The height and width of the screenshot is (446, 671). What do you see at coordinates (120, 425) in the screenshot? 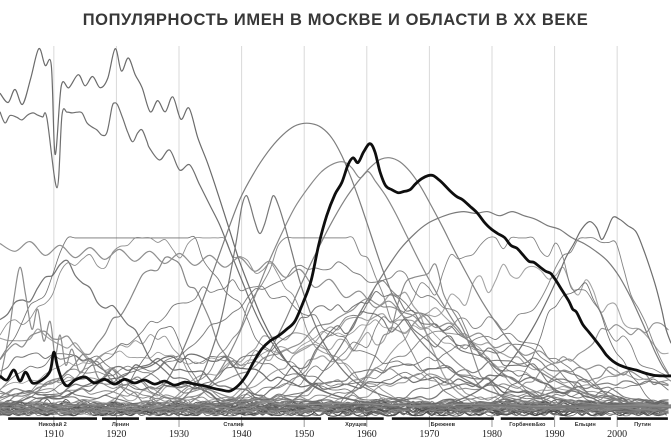
I see `era-label: Ленин` at bounding box center [120, 425].